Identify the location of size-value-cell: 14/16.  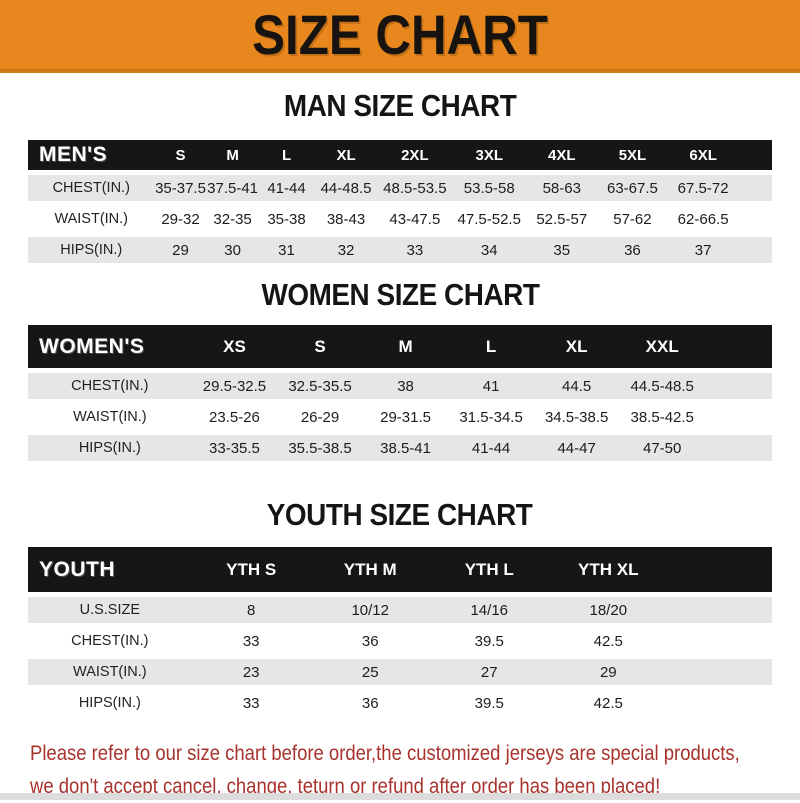
(489, 610).